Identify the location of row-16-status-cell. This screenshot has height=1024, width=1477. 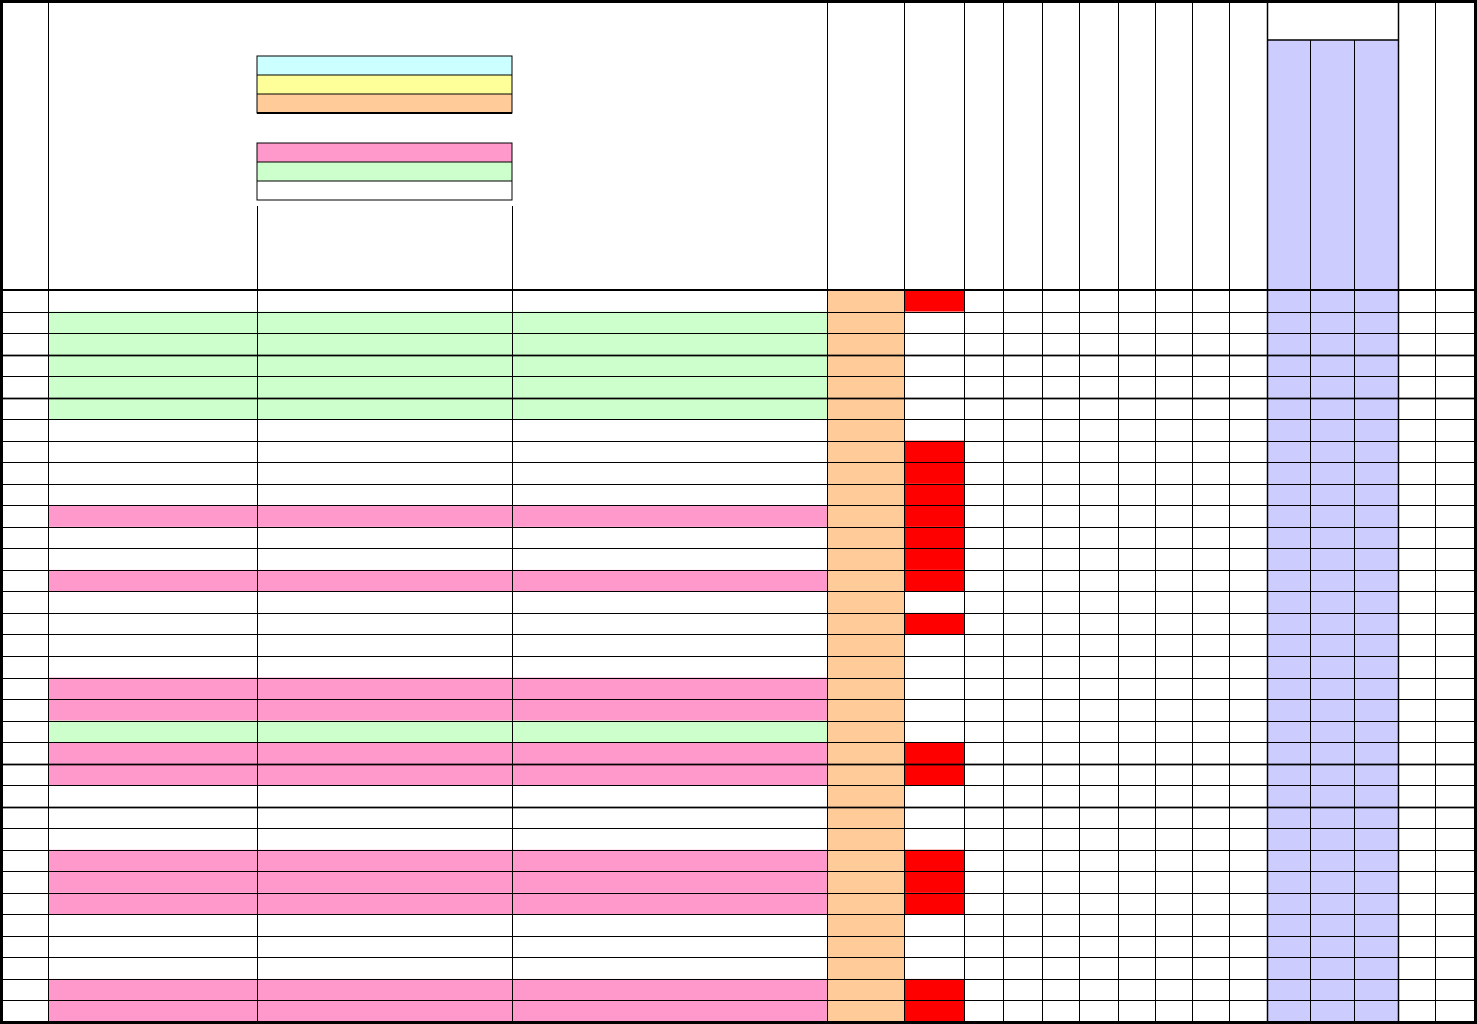
(934, 623).